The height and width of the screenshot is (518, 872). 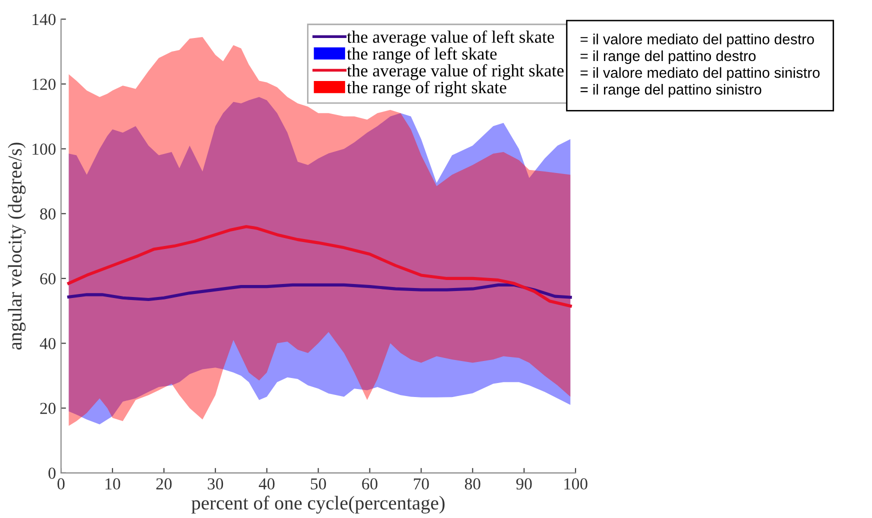 What do you see at coordinates (61, 484) in the screenshot?
I see `x-tick-label: 0` at bounding box center [61, 484].